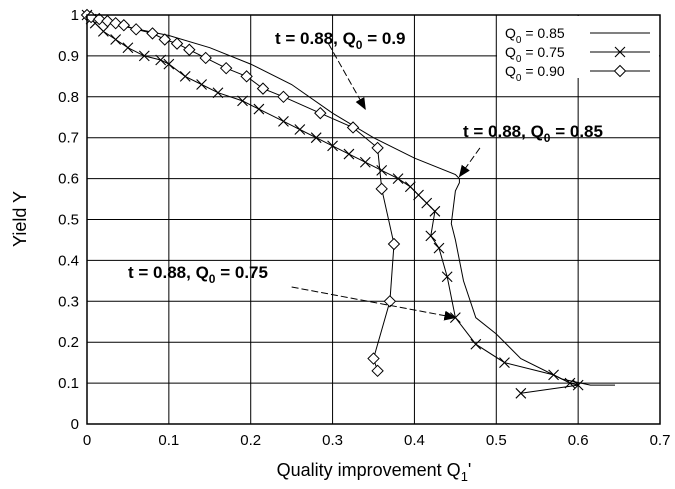 This screenshot has height=489, width=675. Describe the element at coordinates (68, 260) in the screenshot. I see `y-tick-label: 0.4` at that location.